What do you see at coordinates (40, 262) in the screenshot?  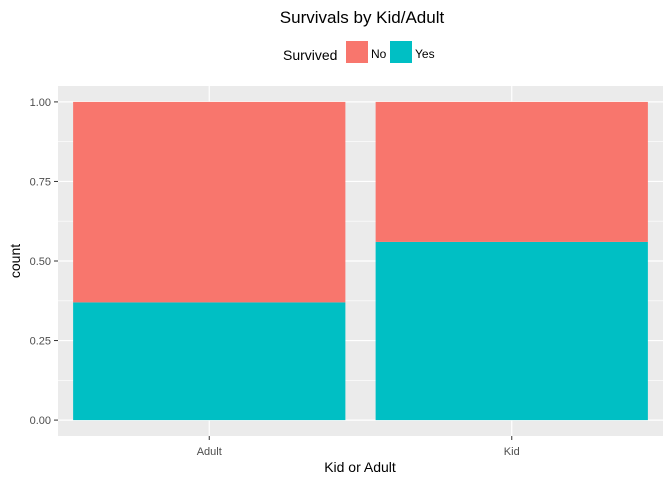 I see `y-tick-label: 0.50` at bounding box center [40, 262].